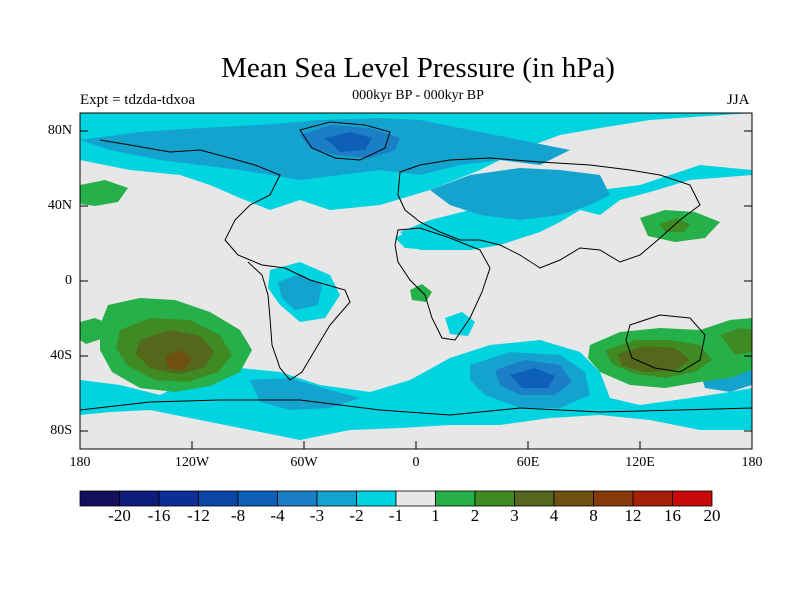 This screenshot has width=800, height=600. What do you see at coordinates (61, 355) in the screenshot?
I see `lat-label-40s: 40S` at bounding box center [61, 355].